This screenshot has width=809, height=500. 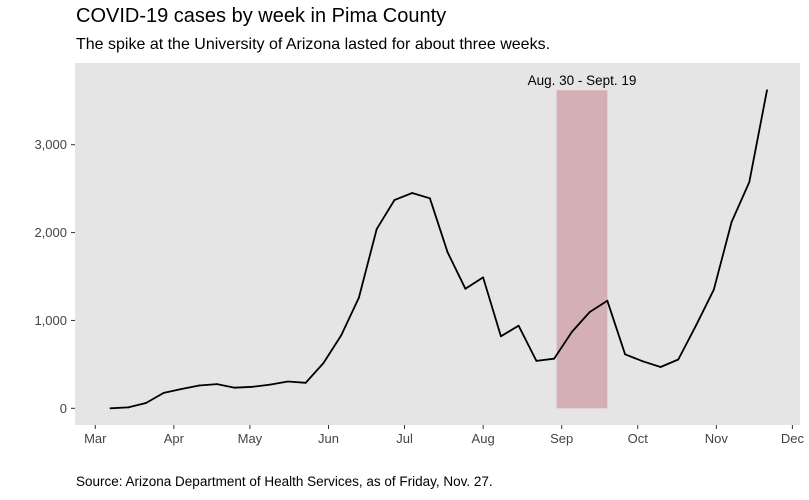 What do you see at coordinates (328, 438) in the screenshot?
I see `x-tick-label: Jun` at bounding box center [328, 438].